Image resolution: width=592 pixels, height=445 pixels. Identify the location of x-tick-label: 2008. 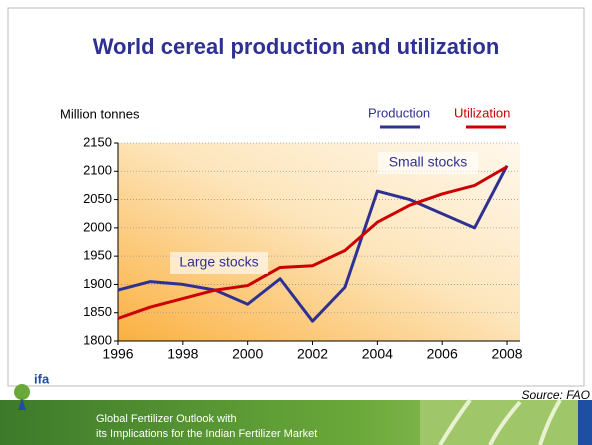
(506, 354).